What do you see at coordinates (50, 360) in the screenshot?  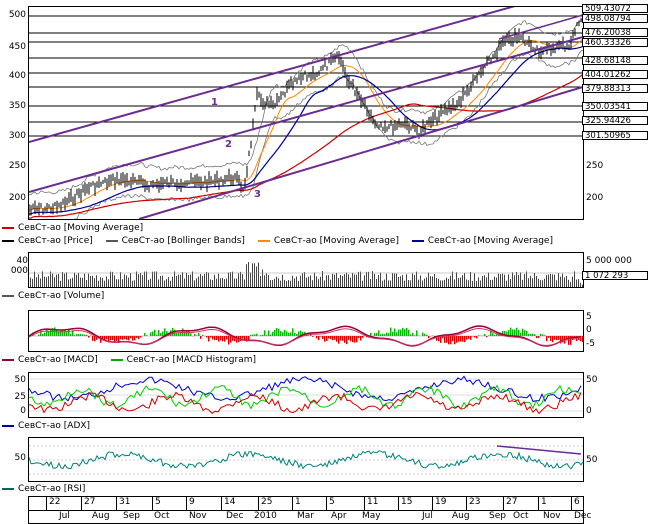 I see `legend-item: СевСт-ао [MACD]` at bounding box center [50, 360].